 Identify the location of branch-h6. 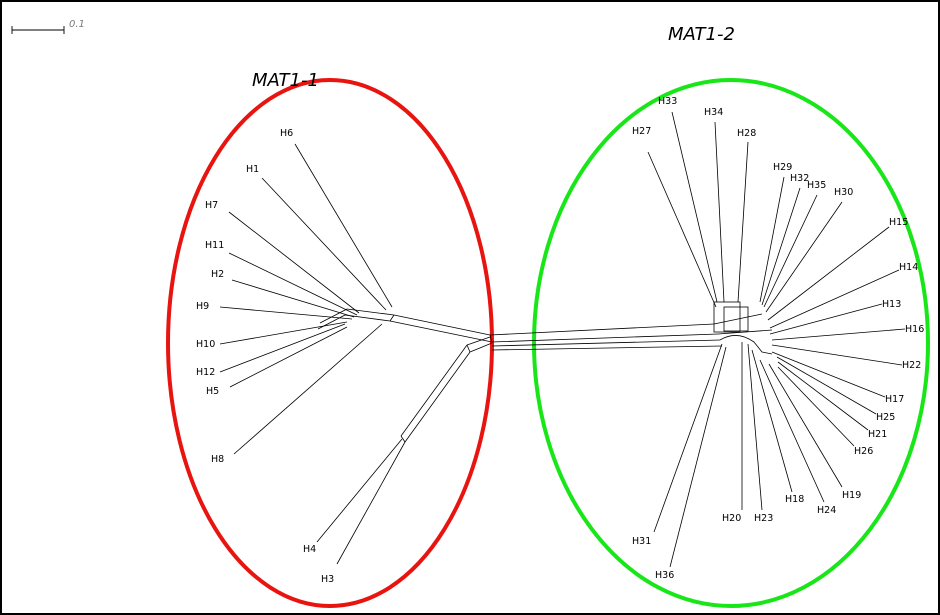
(343, 225).